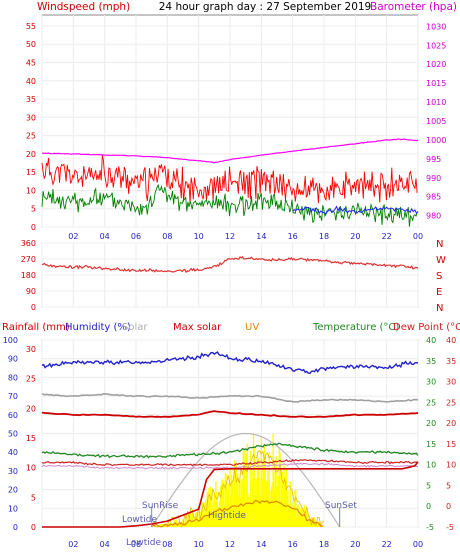 This screenshot has height=554, width=460. Describe the element at coordinates (227, 516) in the screenshot. I see `hightide-label: Hightide` at that location.